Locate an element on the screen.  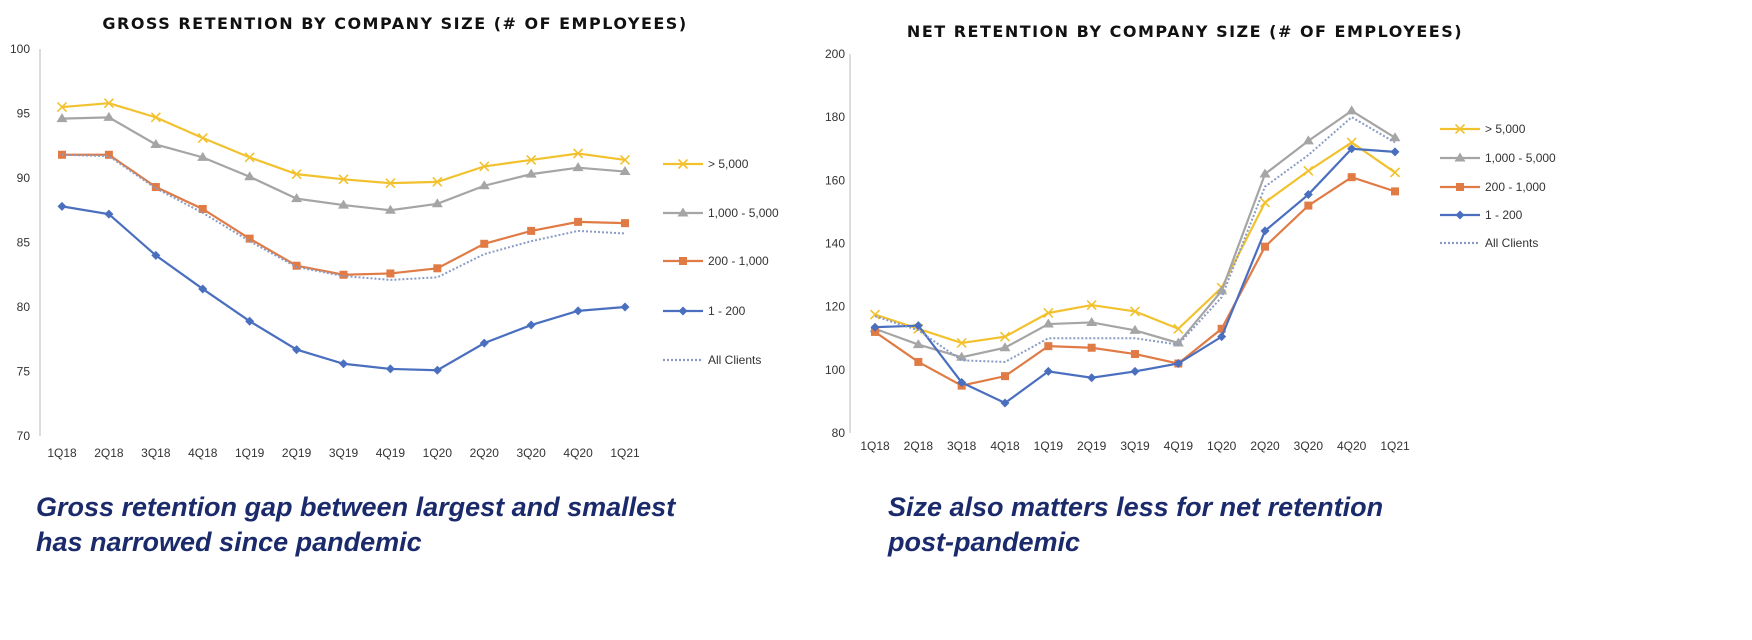
x-tick-label: 1Q21 is located at coordinates (625, 453).